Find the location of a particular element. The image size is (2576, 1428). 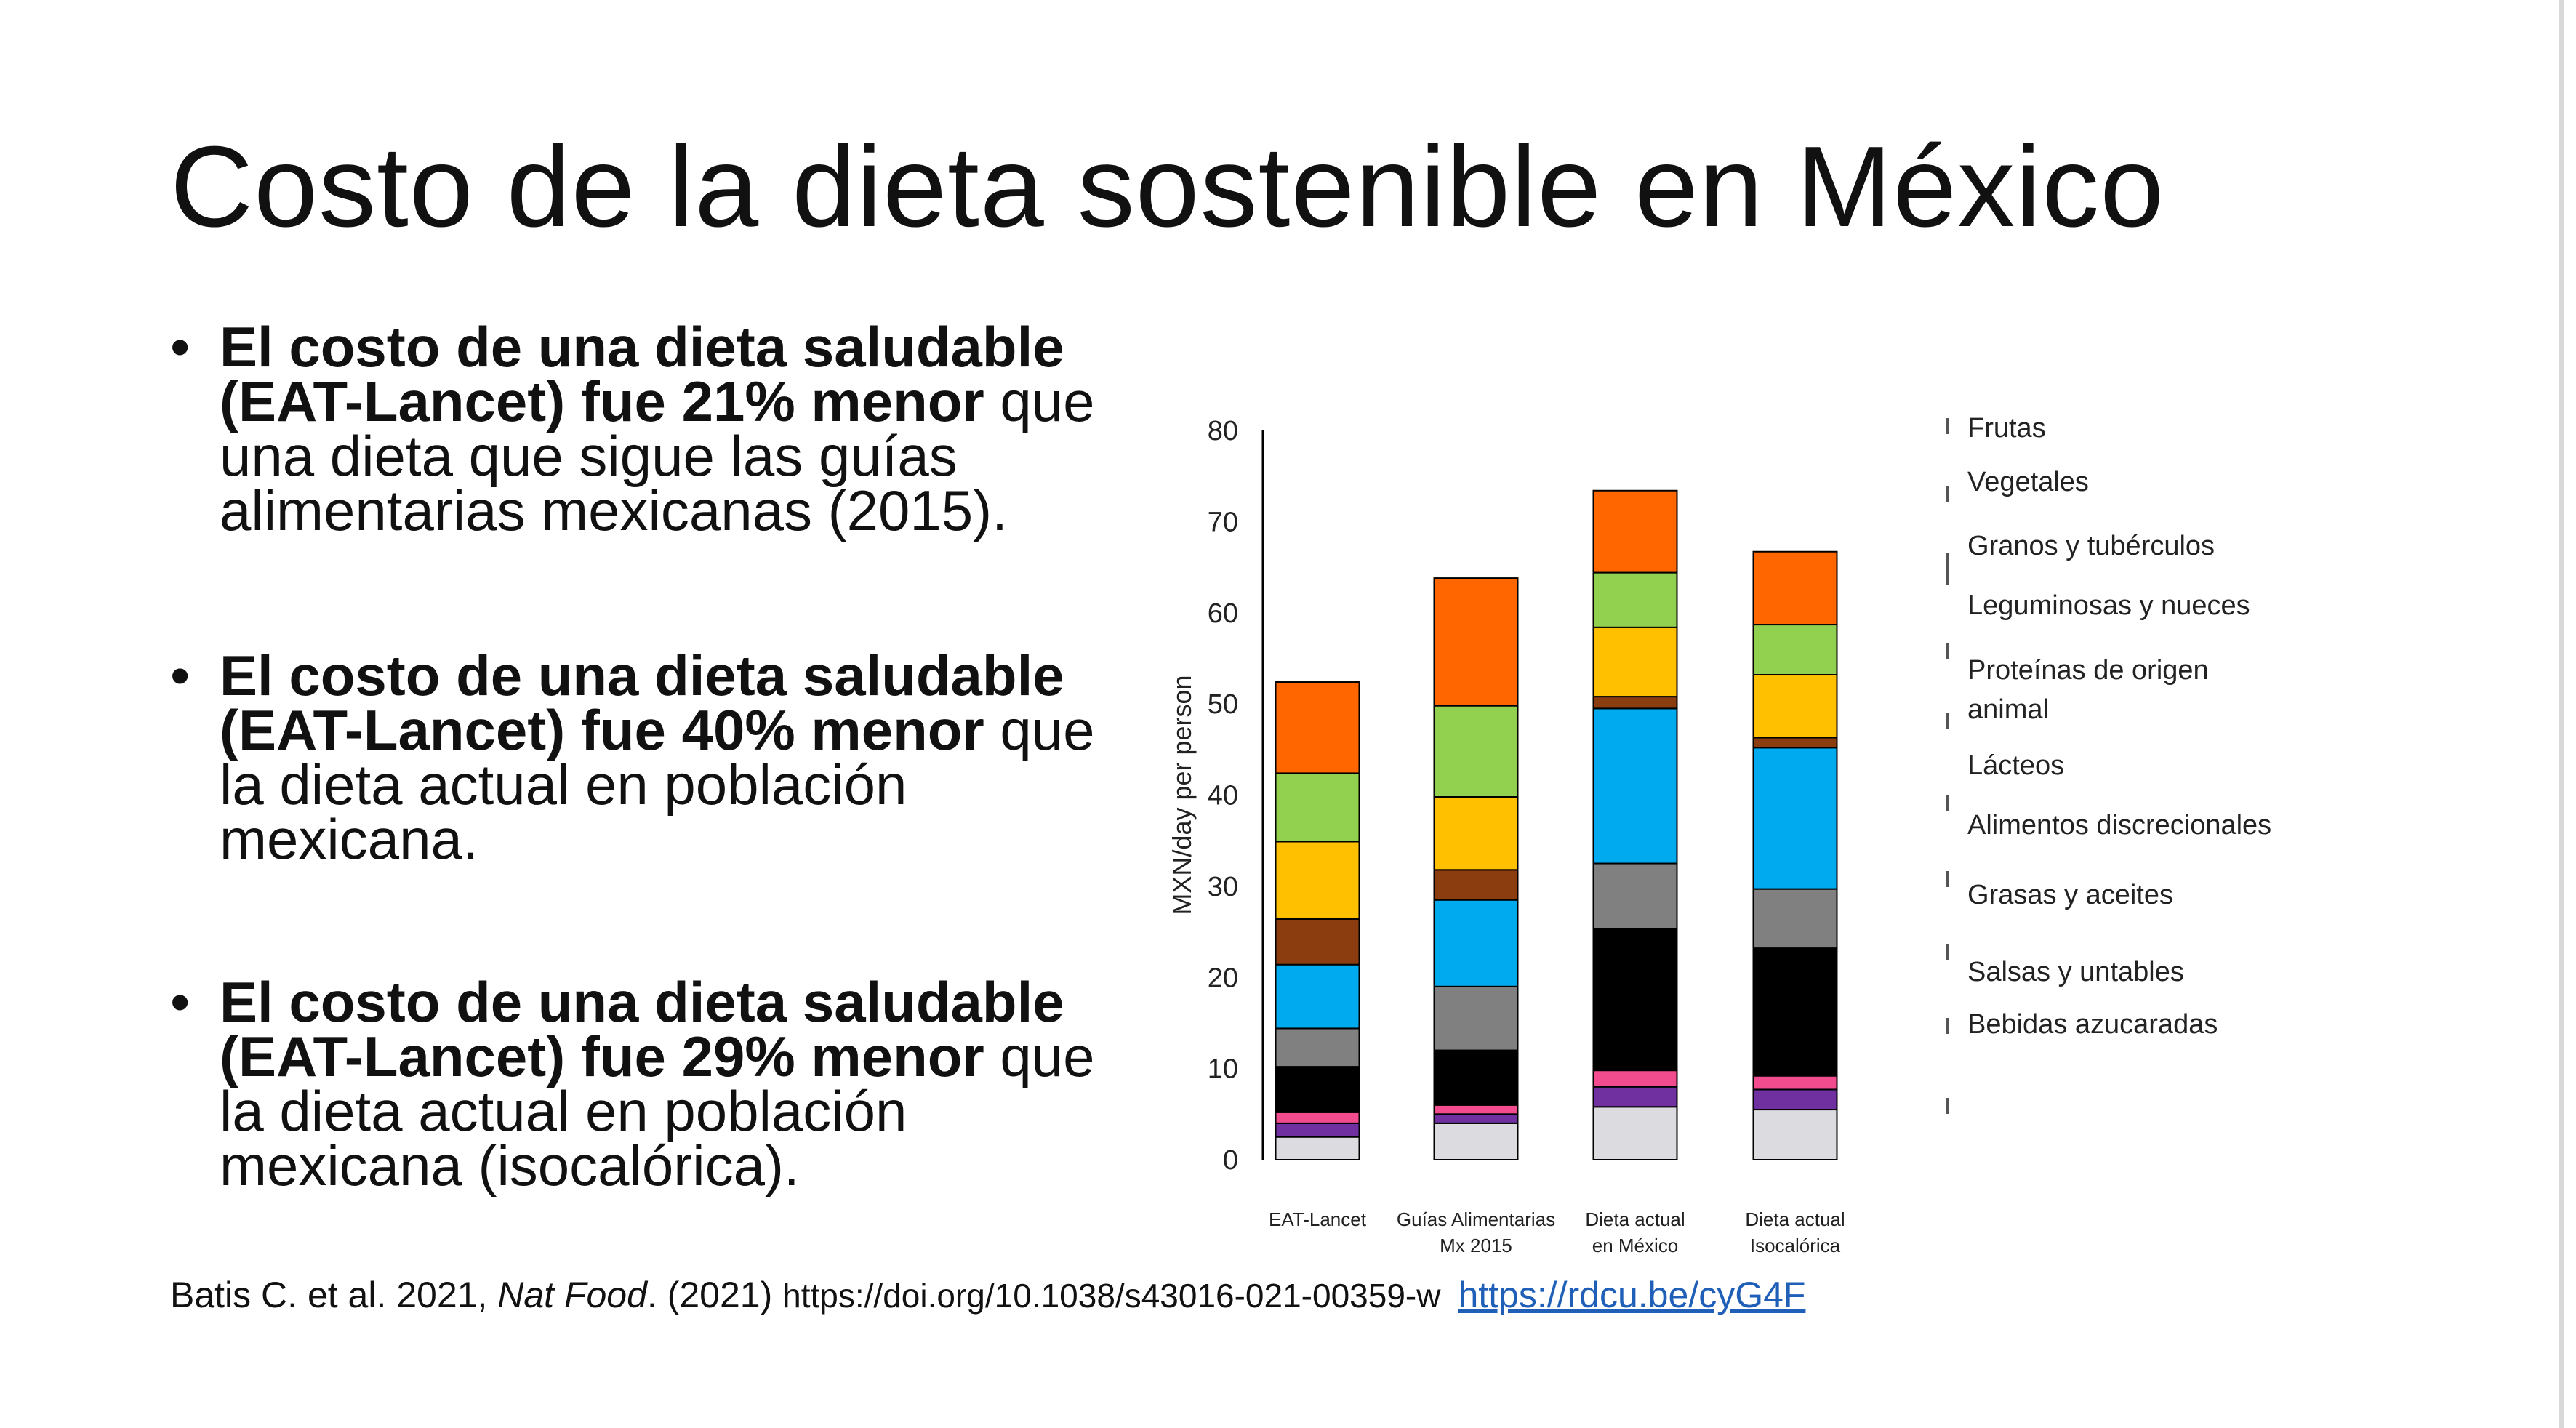

legend-item: Leguminosas y nueces is located at coordinates (2108, 605).